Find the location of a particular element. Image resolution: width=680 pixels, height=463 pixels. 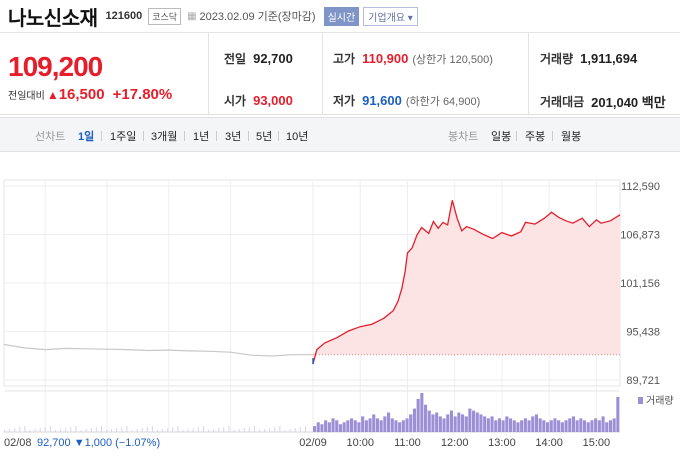

change-percent: +17.80% is located at coordinates (142, 94).